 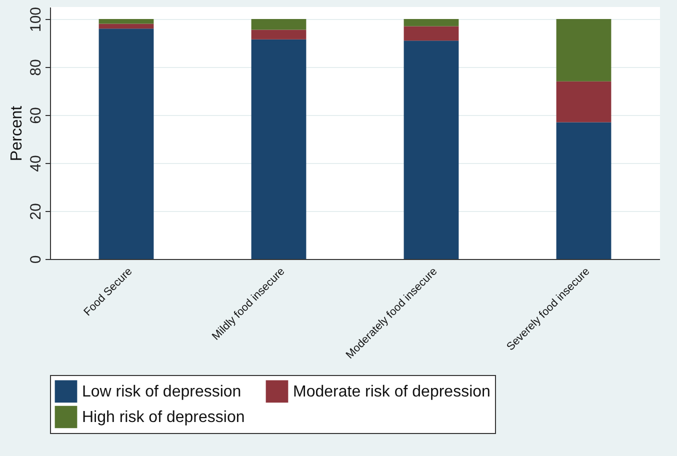 What do you see at coordinates (36, 67) in the screenshot?
I see `y-tick-label: 80` at bounding box center [36, 67].